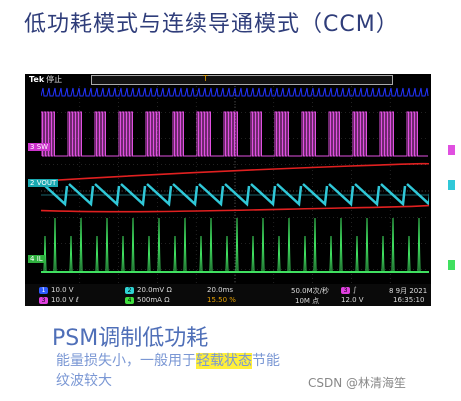 Image resolution: width=461 pixels, height=401 pixels. I want to click on edge-marker-pink, so click(451, 150).